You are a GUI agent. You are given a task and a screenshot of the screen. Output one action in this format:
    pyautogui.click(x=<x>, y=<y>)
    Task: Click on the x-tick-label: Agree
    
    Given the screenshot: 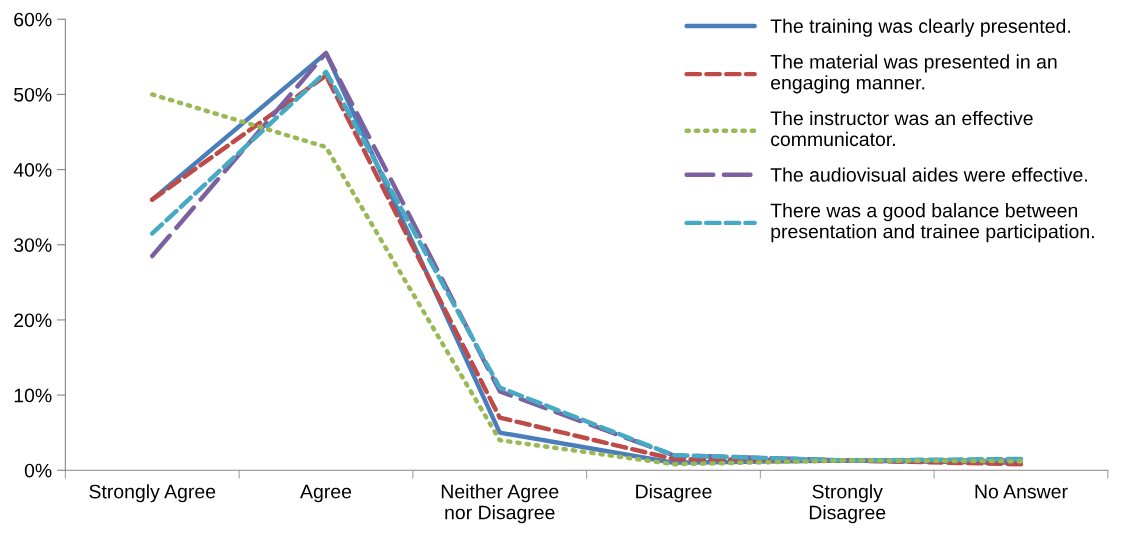 What is the action you would take?
    pyautogui.click(x=326, y=493)
    